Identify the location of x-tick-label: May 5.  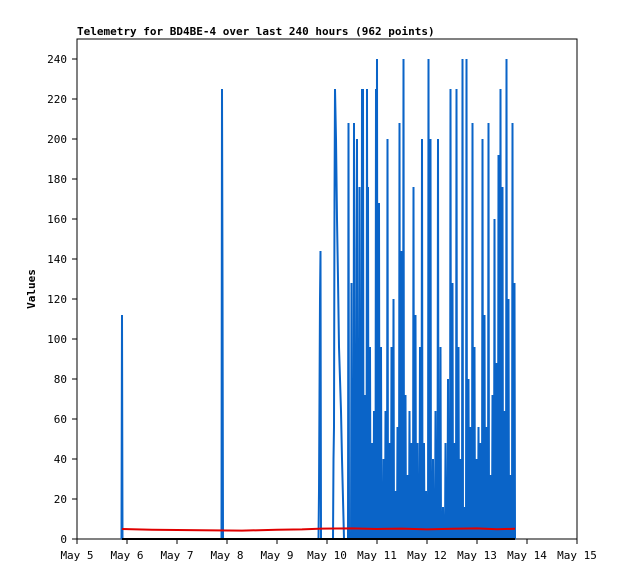
(76, 555).